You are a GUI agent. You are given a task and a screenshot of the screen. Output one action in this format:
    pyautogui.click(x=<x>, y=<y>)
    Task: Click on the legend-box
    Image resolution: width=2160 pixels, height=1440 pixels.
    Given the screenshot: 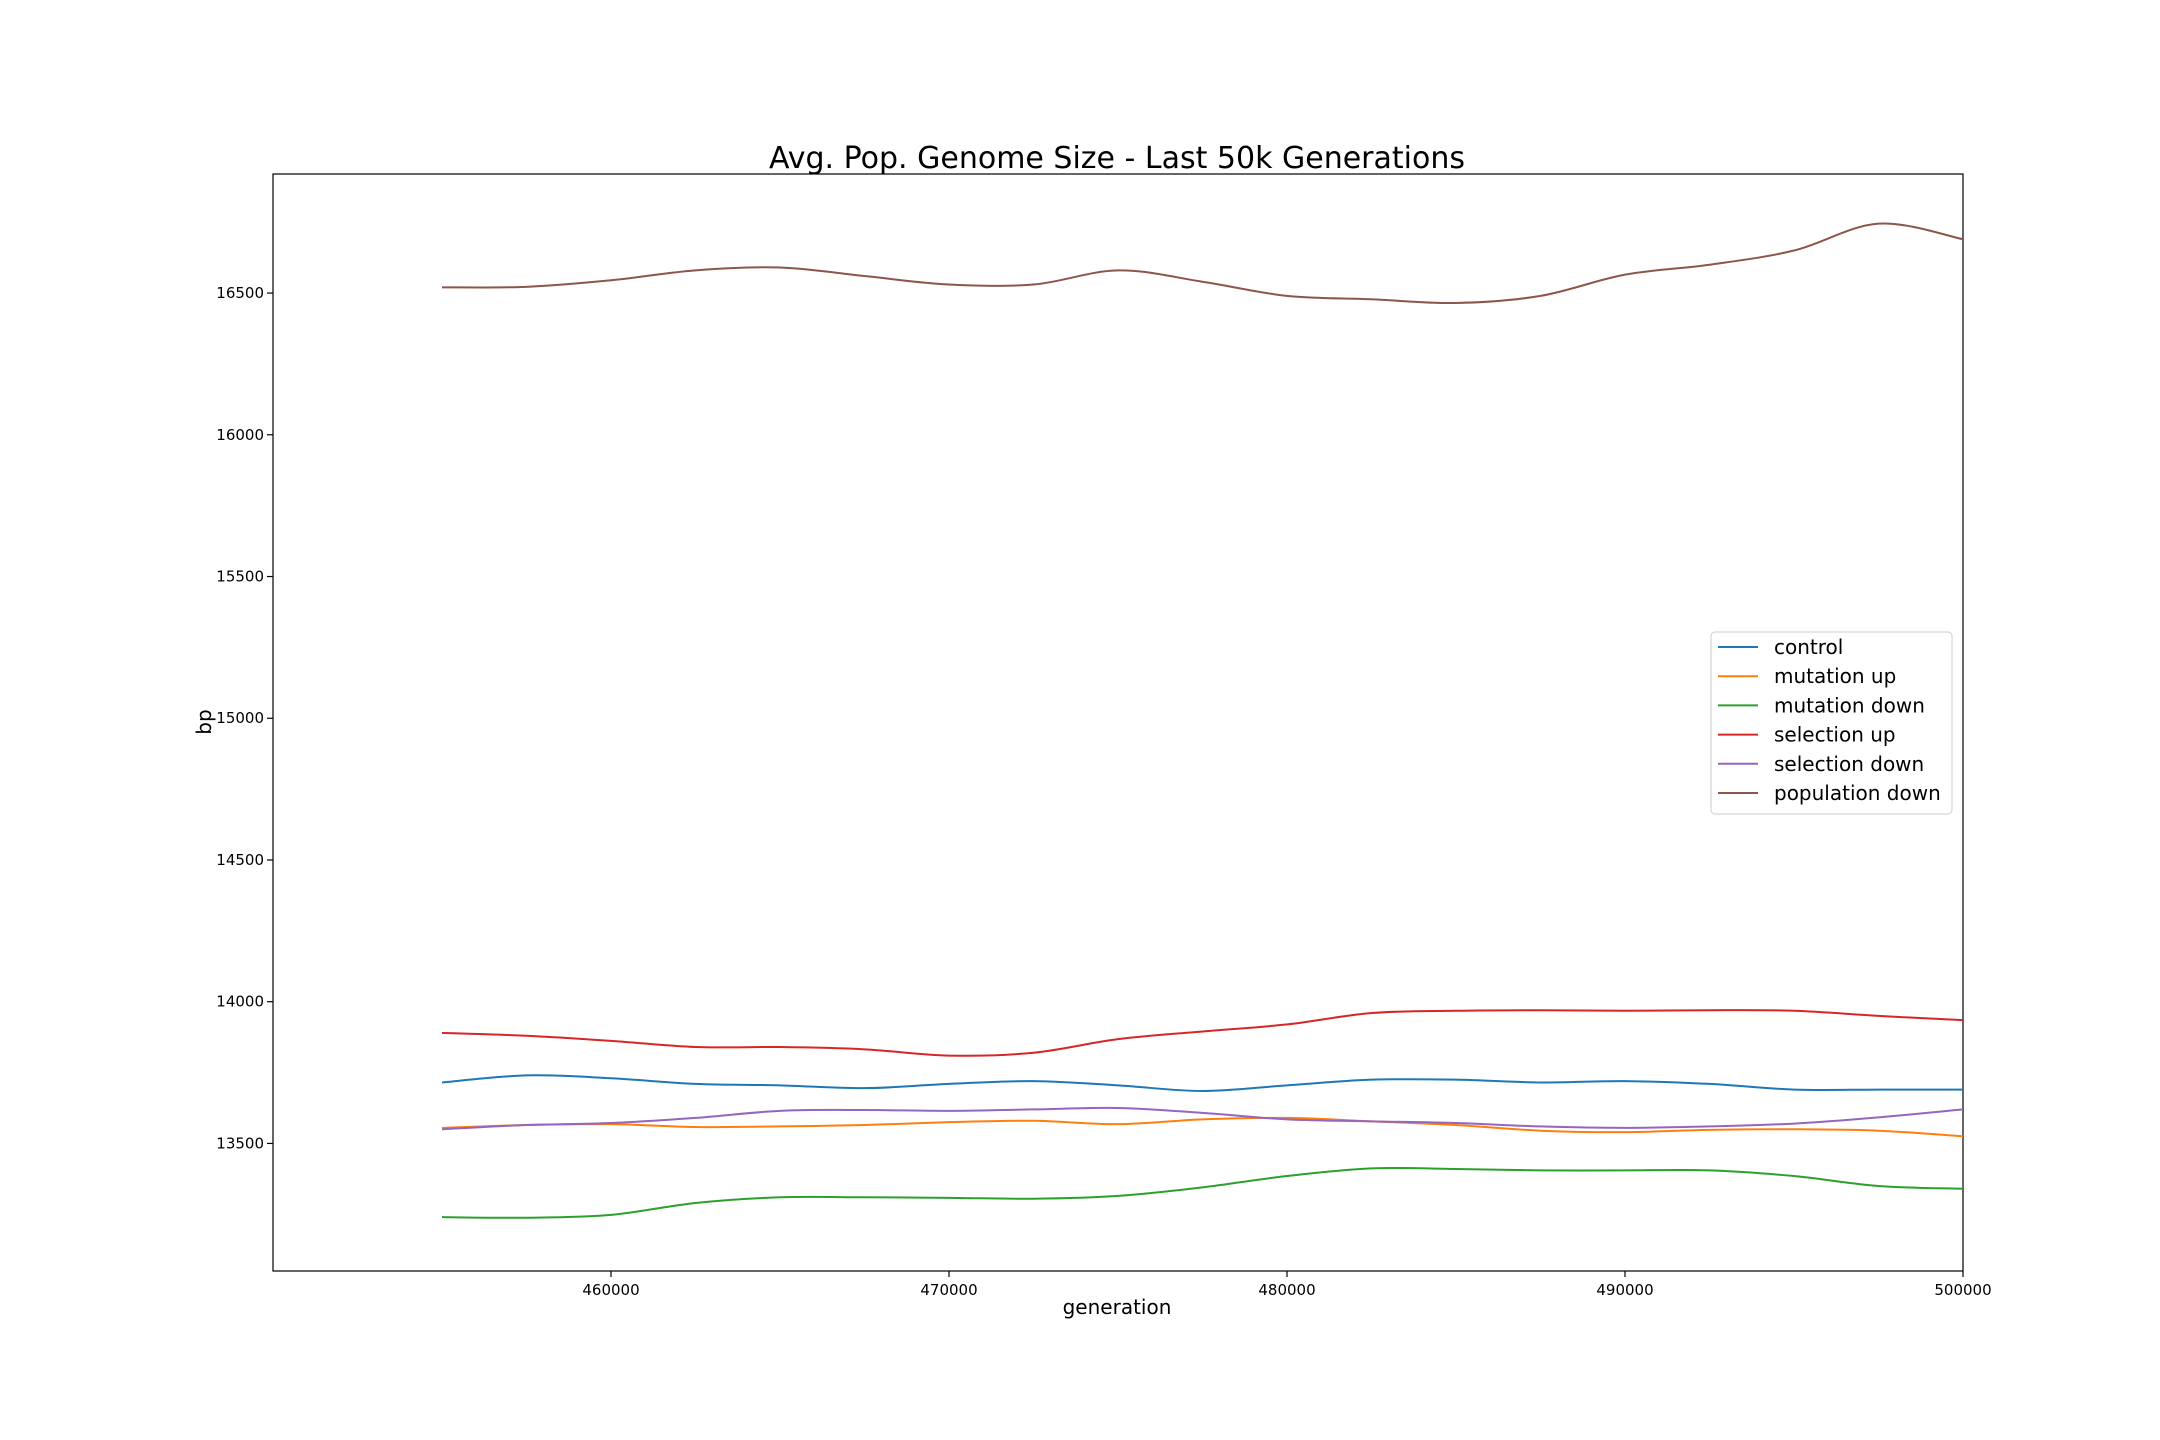 What is the action you would take?
    pyautogui.click(x=1831, y=723)
    